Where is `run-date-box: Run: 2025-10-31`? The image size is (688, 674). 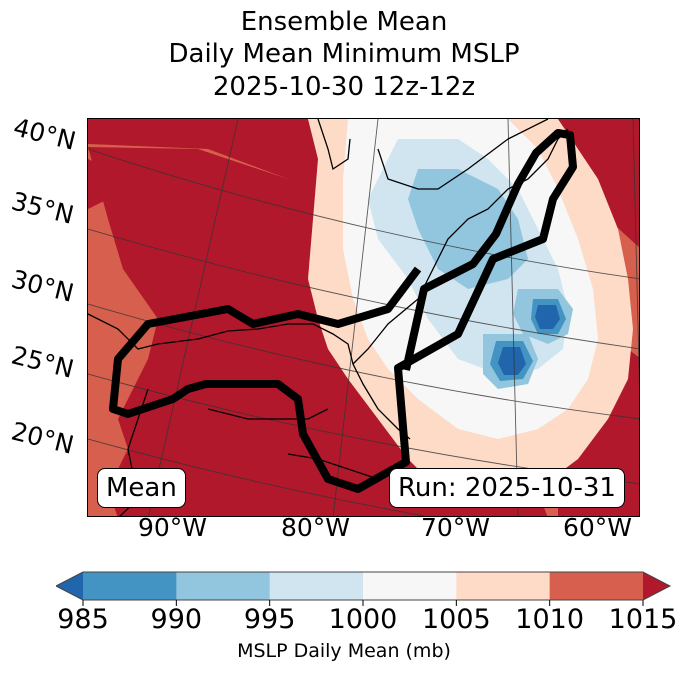 run-date-box: Run: 2025-10-31 is located at coordinates (507, 488).